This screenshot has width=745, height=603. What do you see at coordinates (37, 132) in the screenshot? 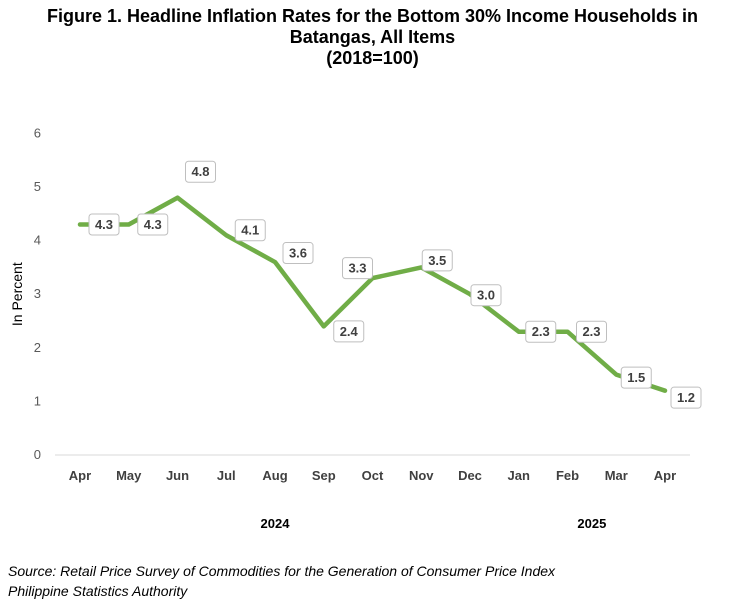
I see `y-tick-label: 6` at bounding box center [37, 132].